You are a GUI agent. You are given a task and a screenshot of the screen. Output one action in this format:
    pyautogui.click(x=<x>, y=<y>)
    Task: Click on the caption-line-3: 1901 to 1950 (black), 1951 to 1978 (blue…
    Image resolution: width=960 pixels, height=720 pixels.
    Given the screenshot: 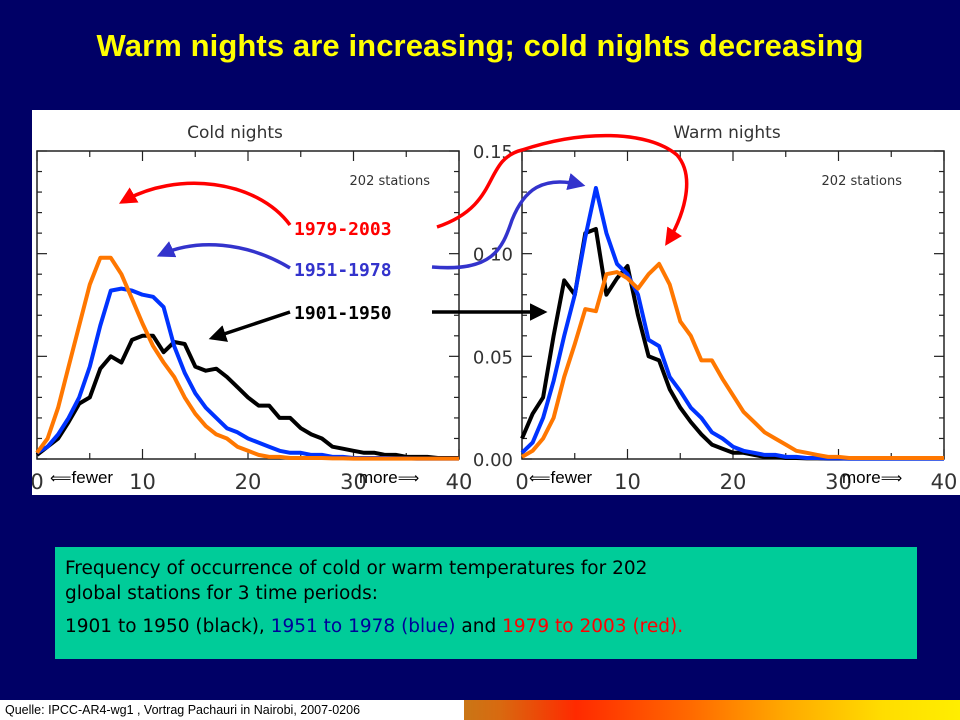 What is the action you would take?
    pyautogui.click(x=486, y=626)
    